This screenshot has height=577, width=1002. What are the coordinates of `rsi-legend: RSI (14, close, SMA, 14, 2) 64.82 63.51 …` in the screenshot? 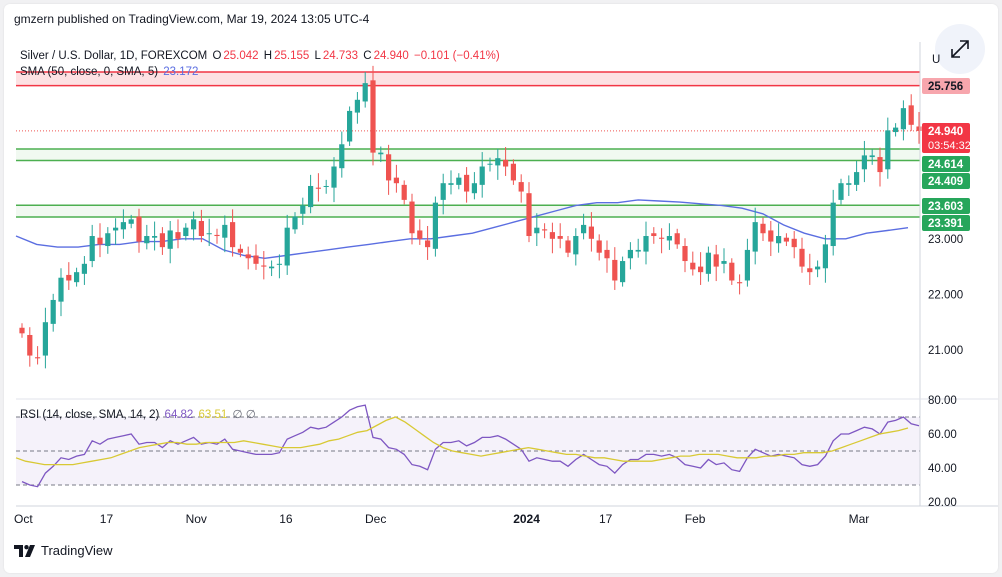 It's located at (139, 414).